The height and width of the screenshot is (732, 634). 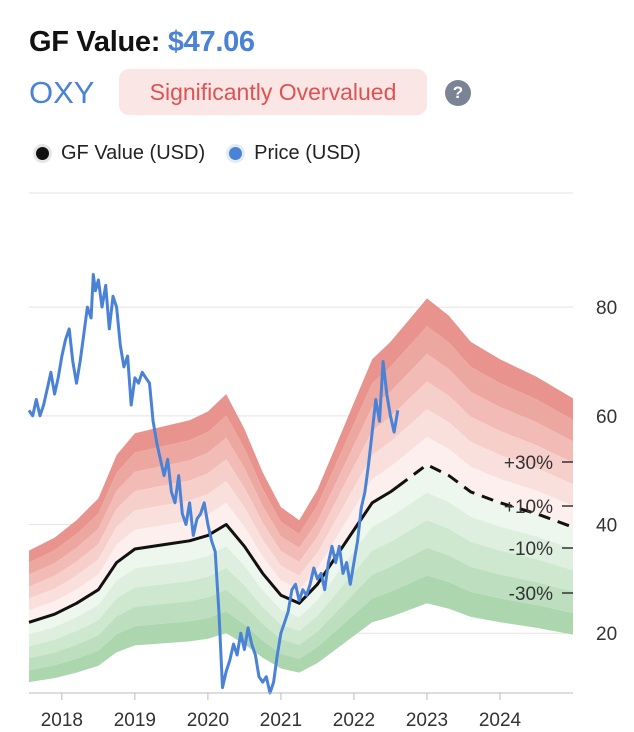 What do you see at coordinates (133, 153) in the screenshot?
I see `legend-label-gf-value: GF Value (USD)` at bounding box center [133, 153].